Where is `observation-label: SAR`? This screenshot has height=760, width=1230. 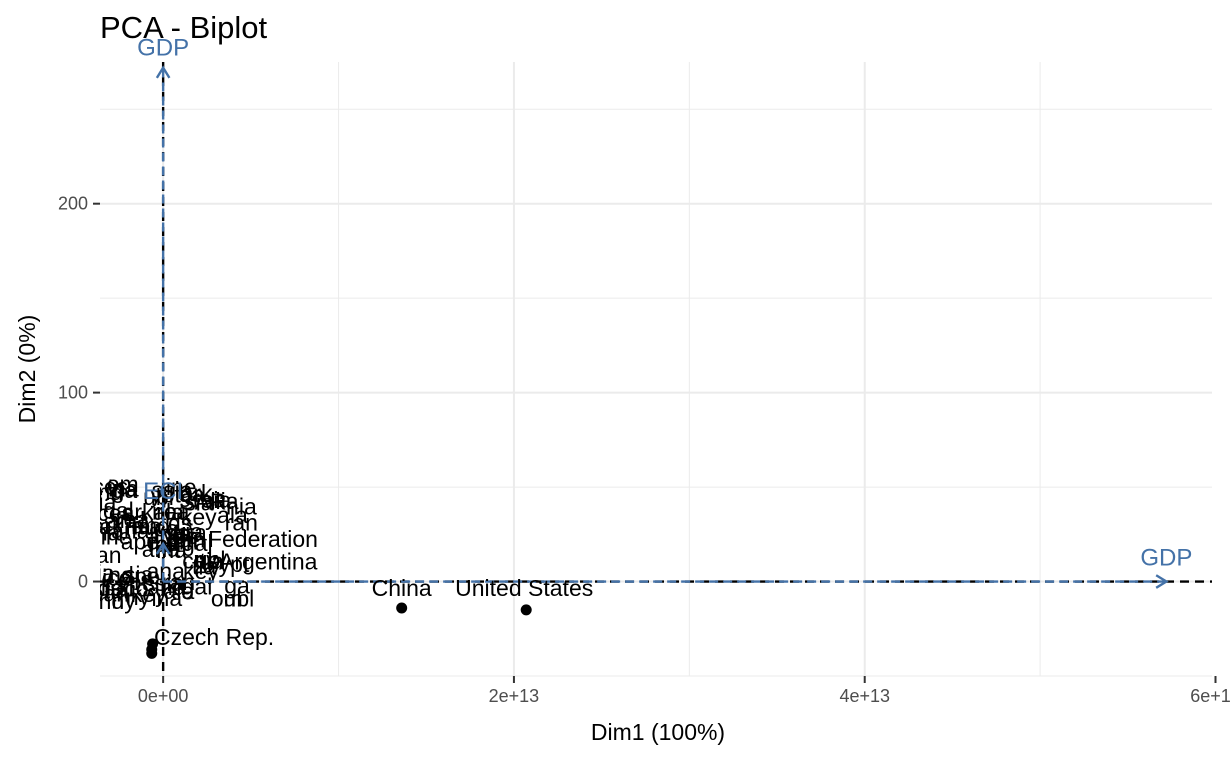 observation-label: SAR is located at coordinates (202, 502).